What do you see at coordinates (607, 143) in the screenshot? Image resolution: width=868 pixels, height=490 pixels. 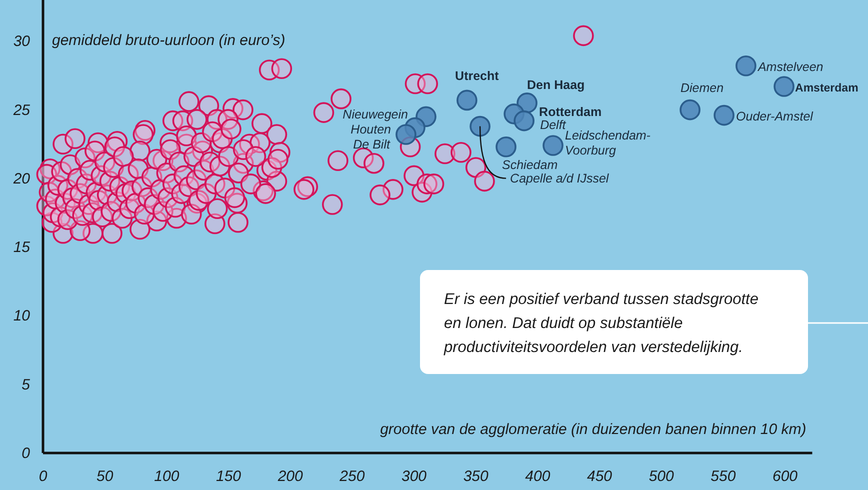 I see `annotation: Leidschendam- Voorburg` at bounding box center [607, 143].